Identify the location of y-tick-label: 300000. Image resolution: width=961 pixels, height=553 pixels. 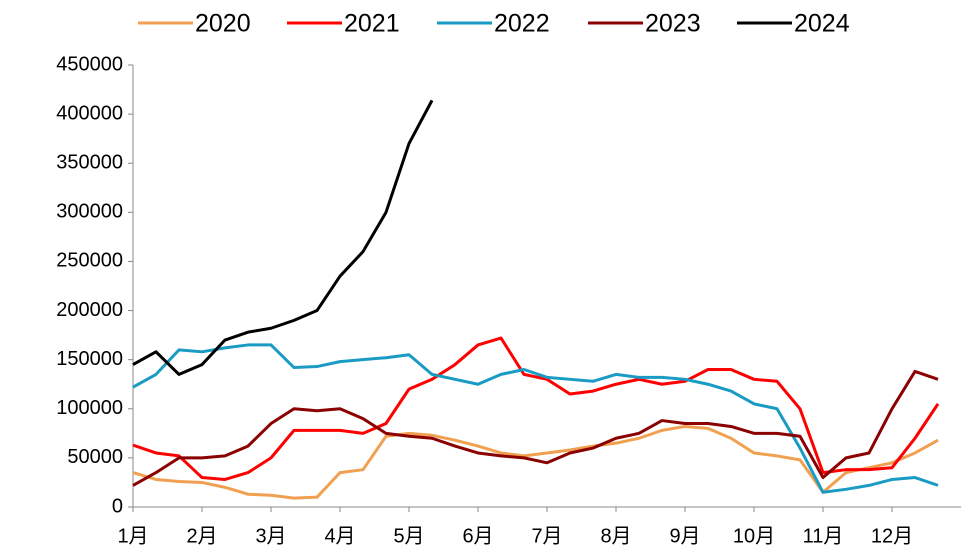
(89, 212).